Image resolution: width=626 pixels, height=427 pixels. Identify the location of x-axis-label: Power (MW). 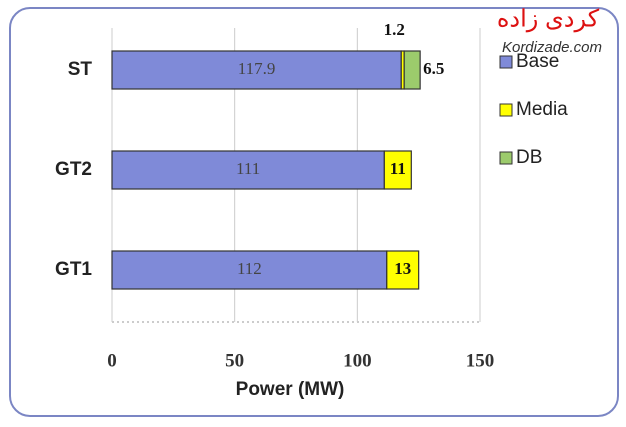
(290, 389).